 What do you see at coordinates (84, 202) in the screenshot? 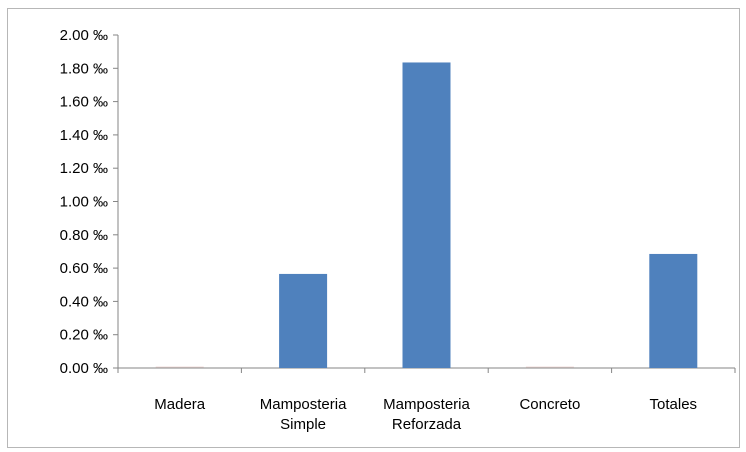
I see `y-tick-label: 1.00 ‰` at bounding box center [84, 202].